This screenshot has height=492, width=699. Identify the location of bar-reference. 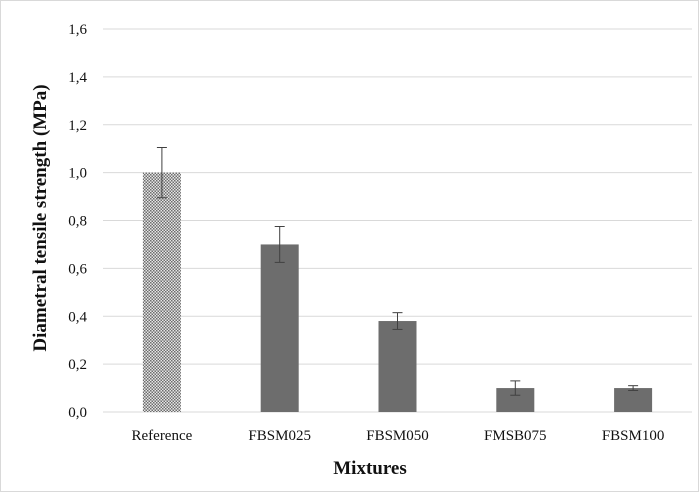
(161, 292).